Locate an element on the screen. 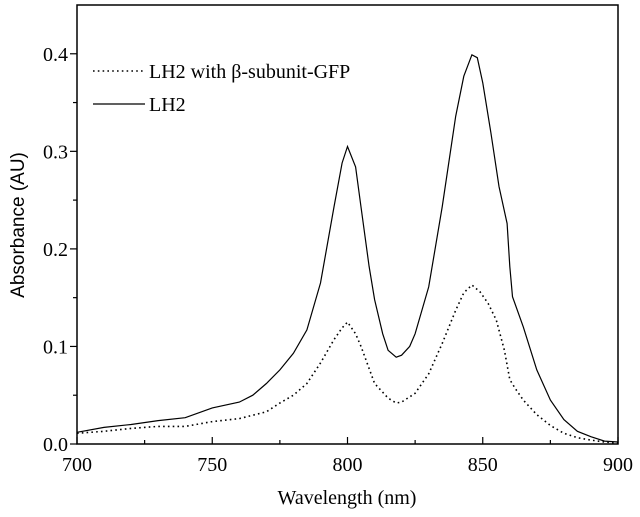 Image resolution: width=640 pixels, height=517 pixels. y-axis-title: Absorbance (AU) is located at coordinates (18, 225).